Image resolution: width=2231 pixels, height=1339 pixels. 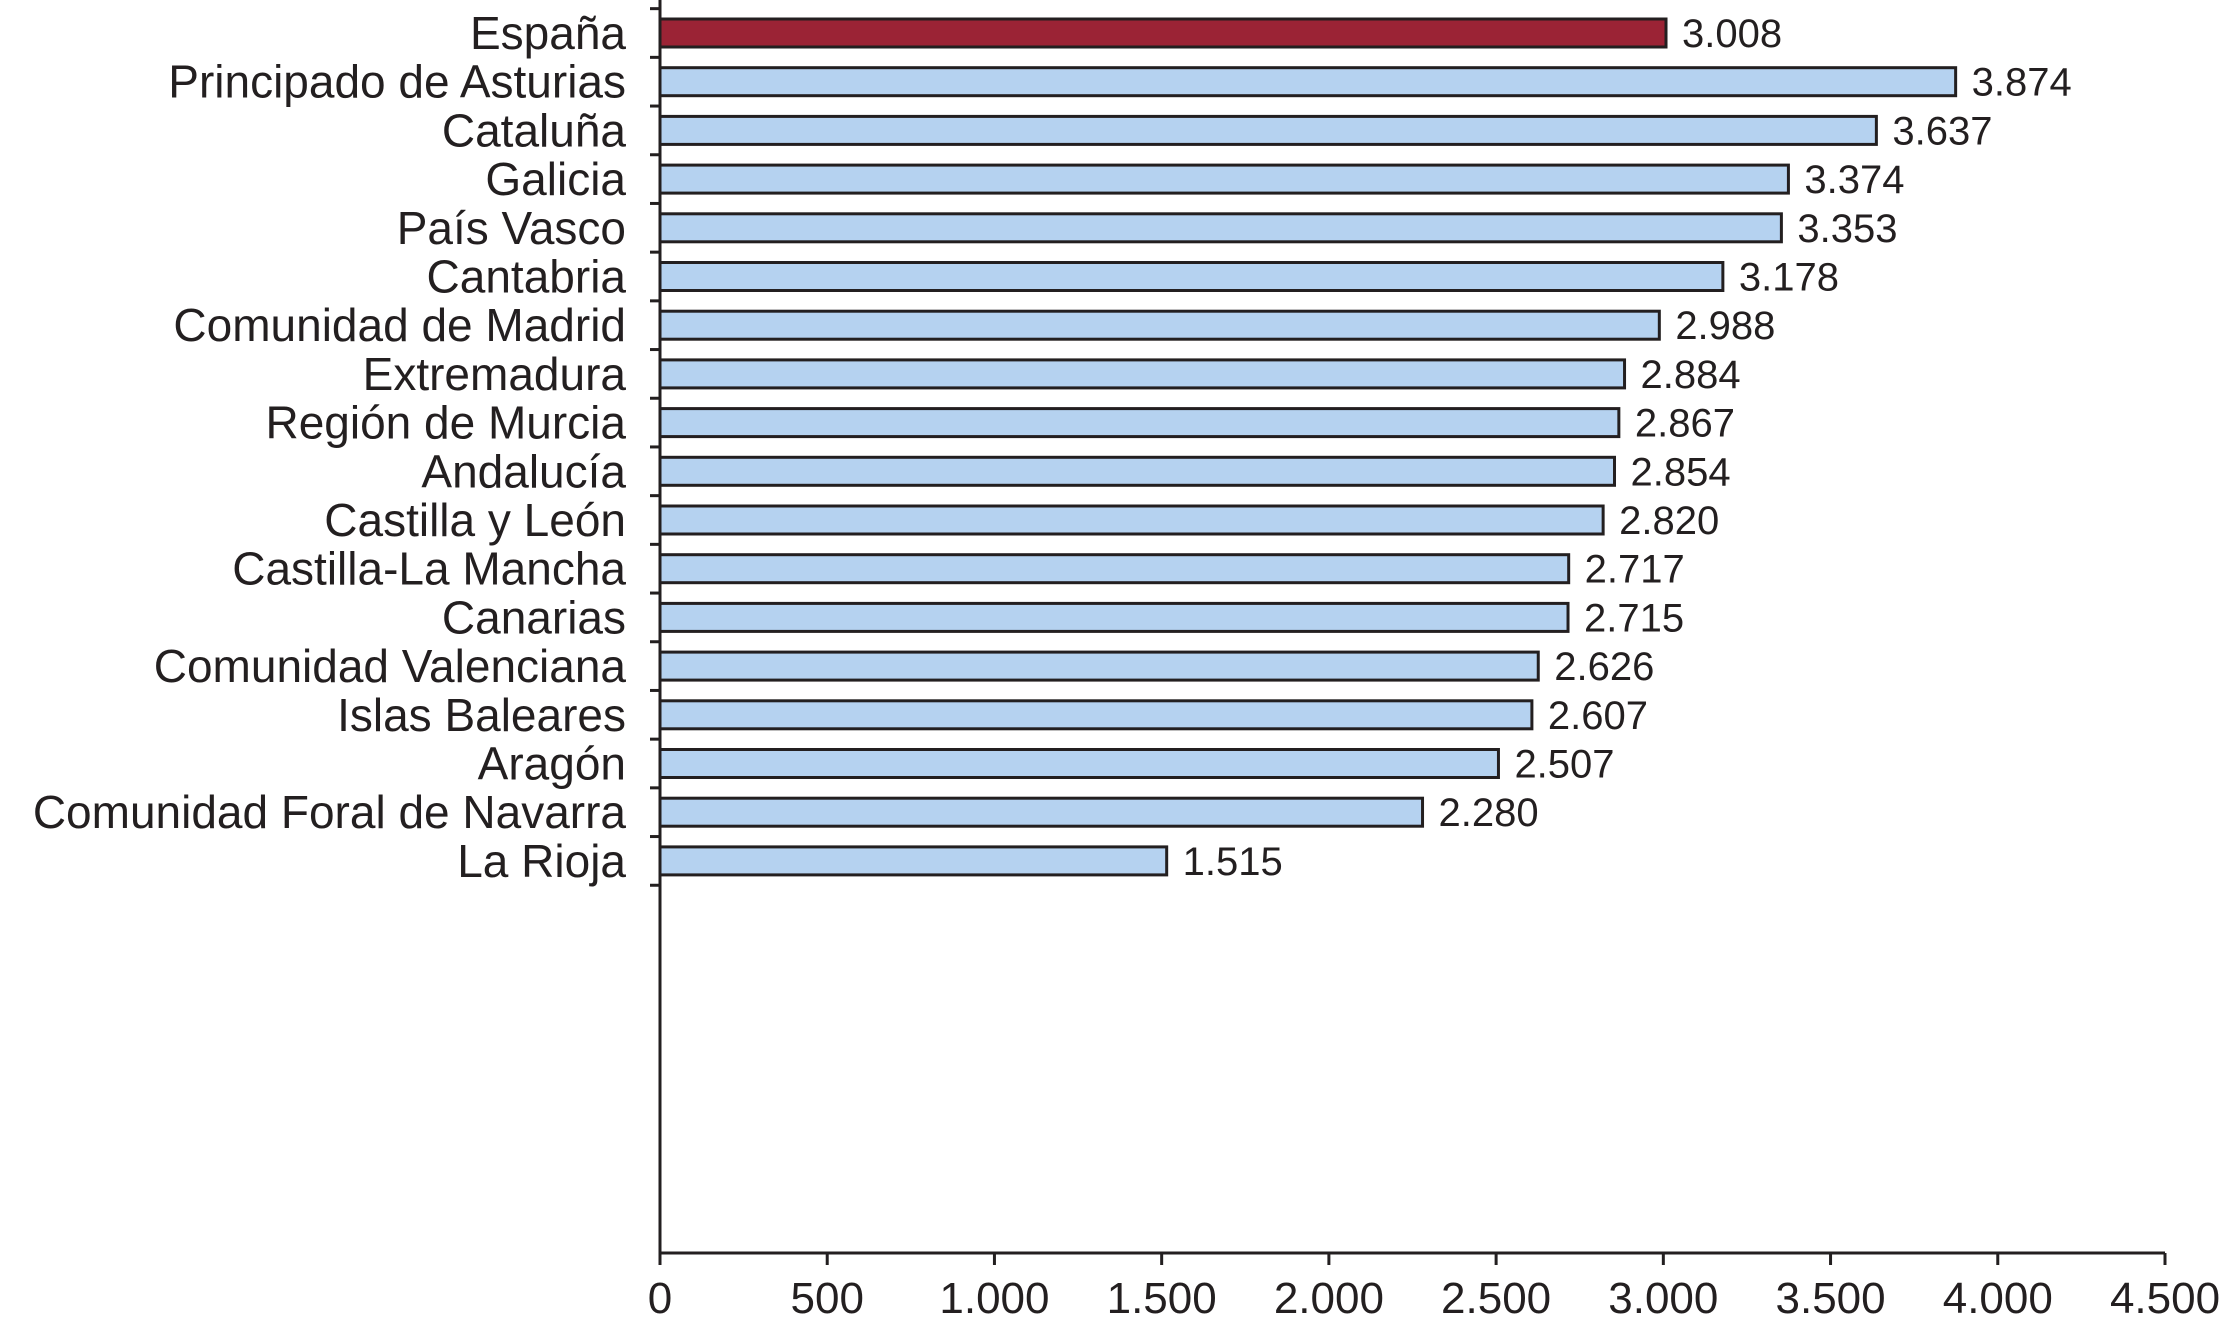 I want to click on category-label: Cantabria, so click(x=527, y=277).